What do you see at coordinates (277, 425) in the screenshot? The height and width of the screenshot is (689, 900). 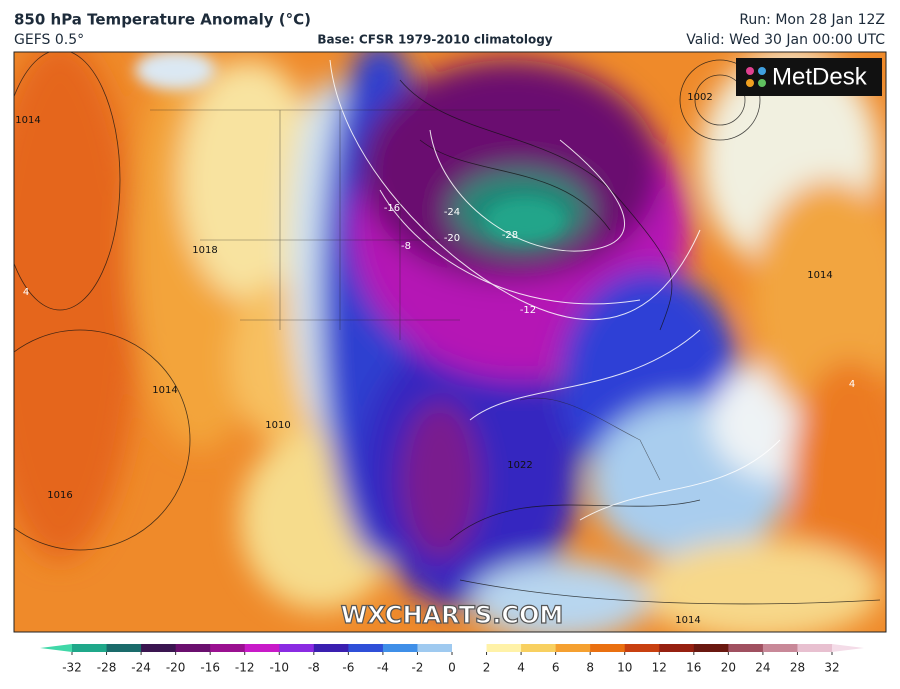 I see `contour-label: 1010` at bounding box center [277, 425].